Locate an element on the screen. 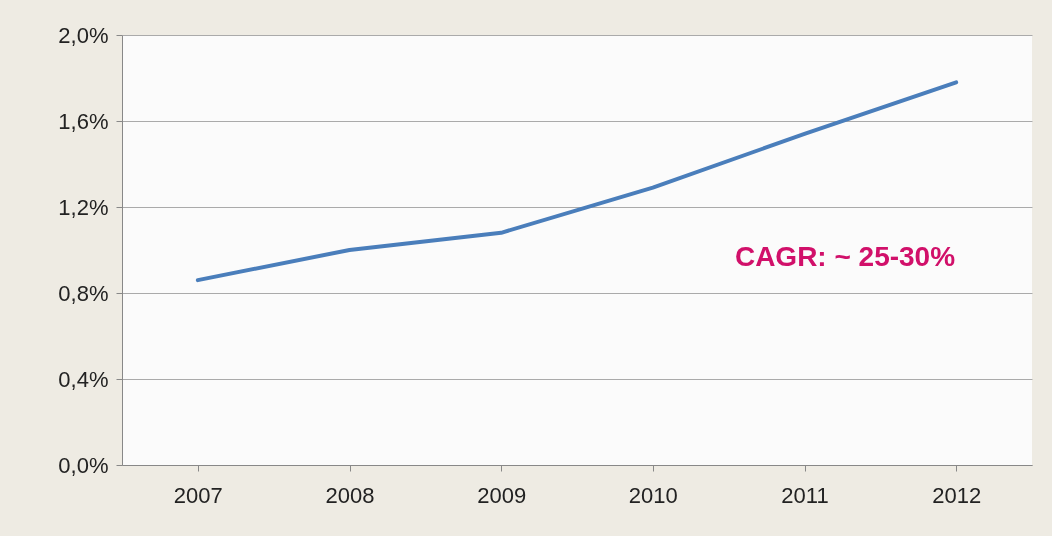  x-tick-label: 2012 is located at coordinates (957, 495).